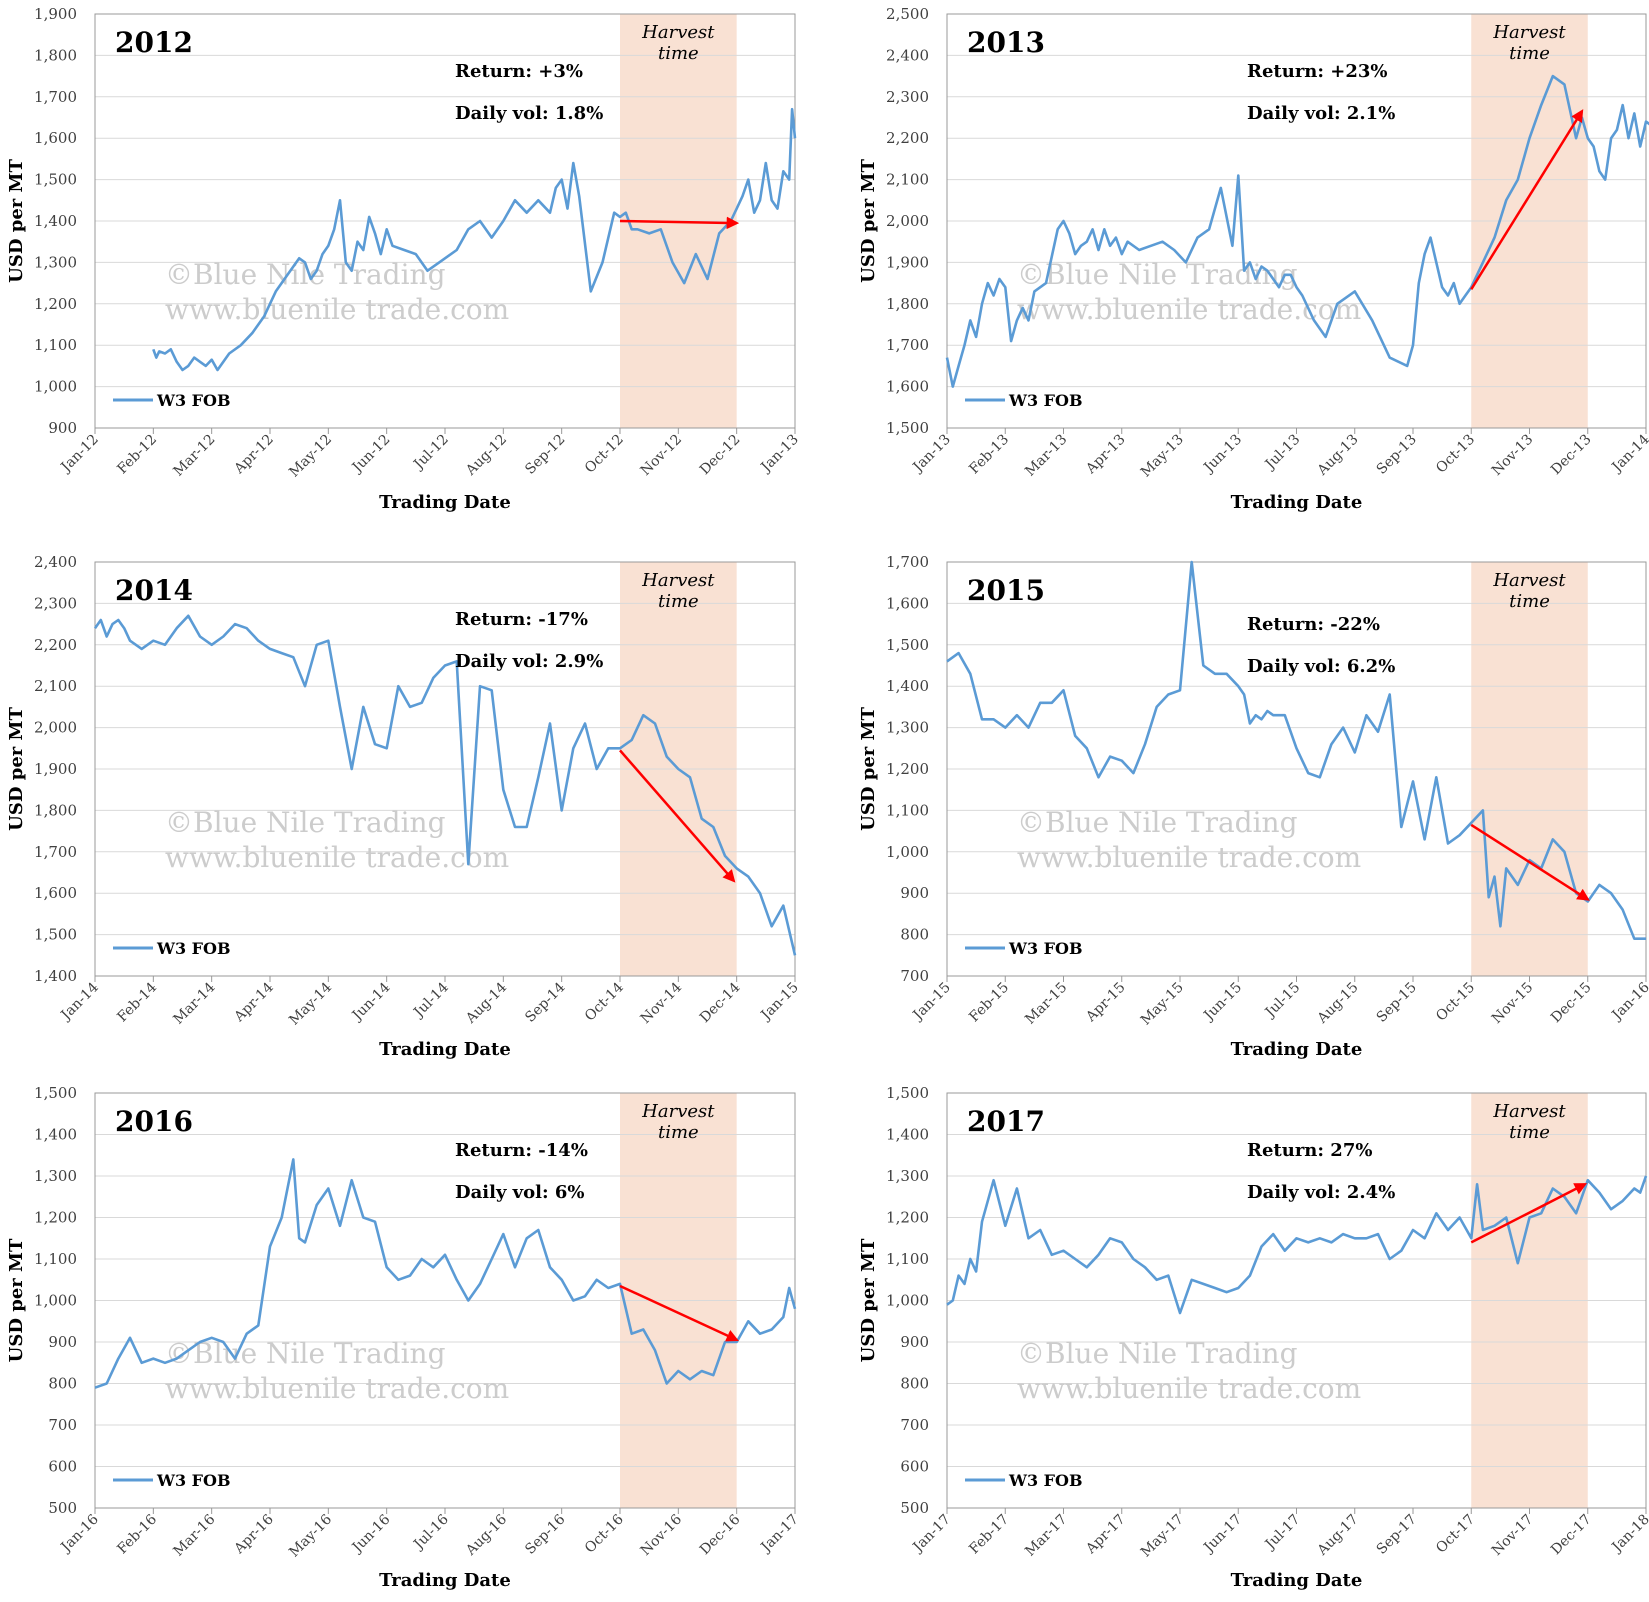  I want to click on x-tick-label: Mar-17, so click(1046, 1536).